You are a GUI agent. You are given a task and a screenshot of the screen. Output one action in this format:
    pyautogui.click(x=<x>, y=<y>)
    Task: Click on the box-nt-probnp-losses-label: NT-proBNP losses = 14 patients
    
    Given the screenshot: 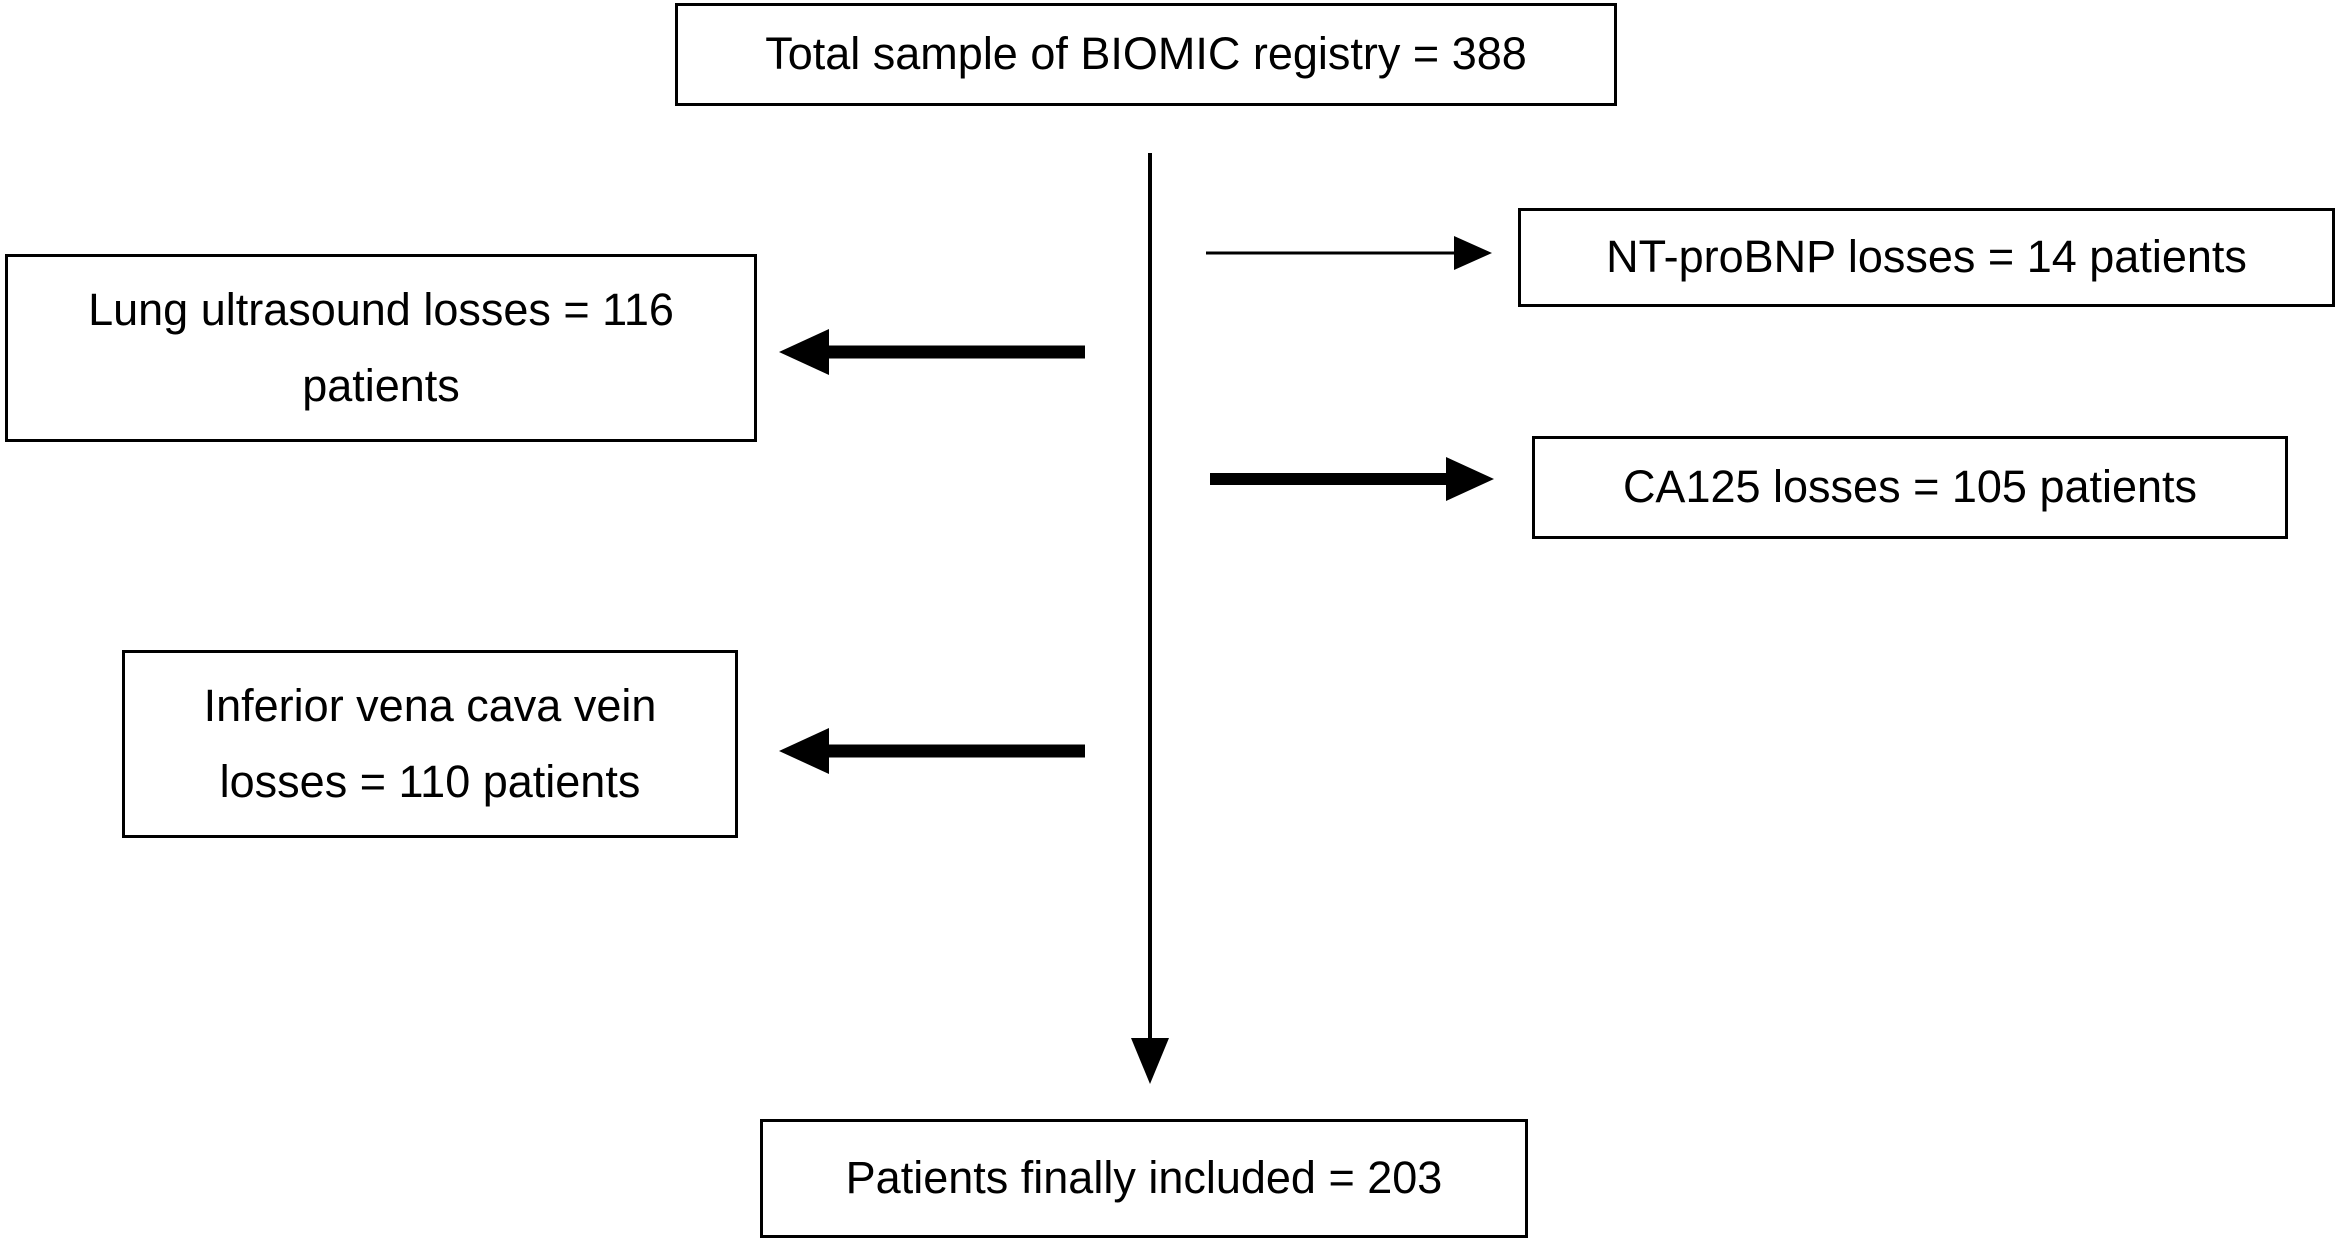 What is the action you would take?
    pyautogui.click(x=1926, y=257)
    